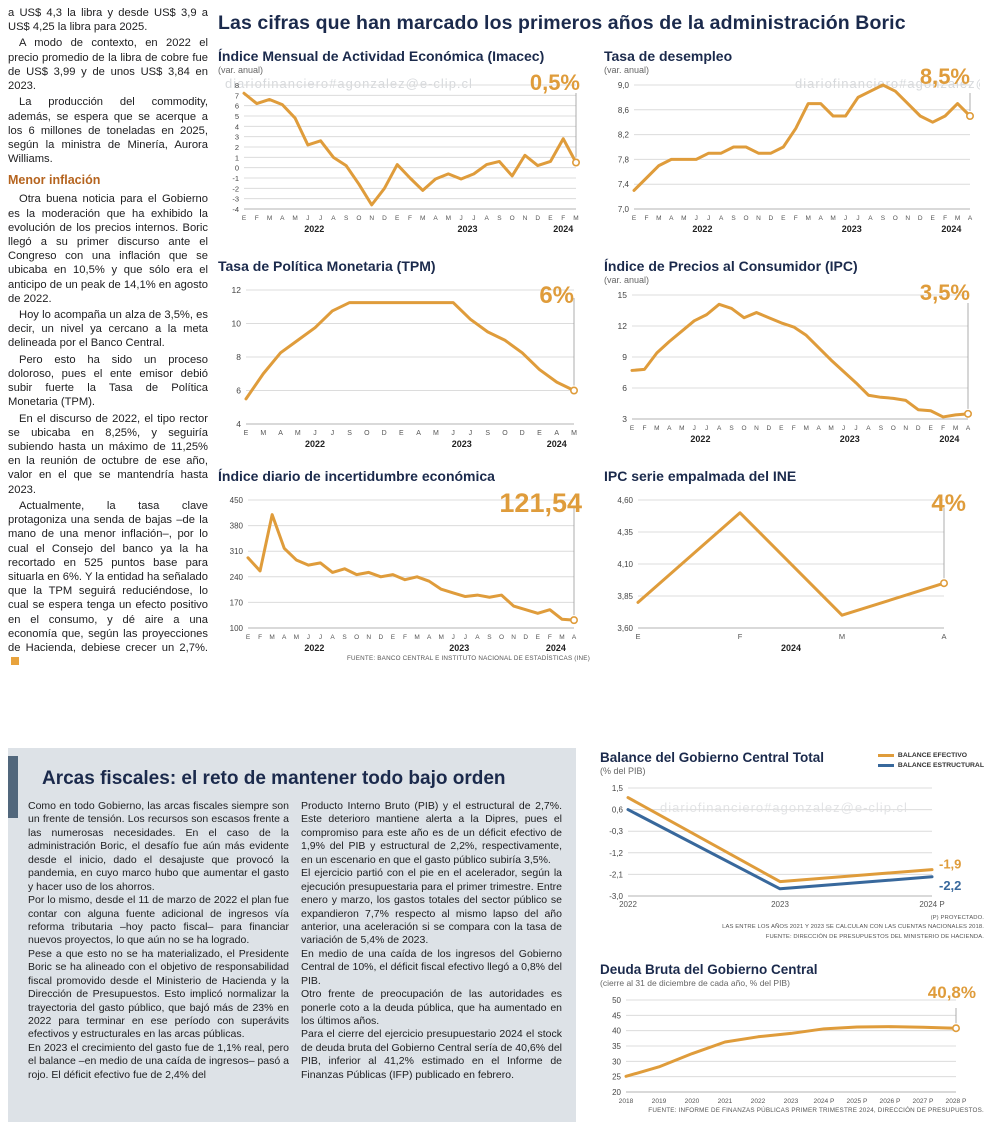 This screenshot has width=988, height=1133. Describe the element at coordinates (237, 526) in the screenshot. I see `svg-text: 380` at that location.